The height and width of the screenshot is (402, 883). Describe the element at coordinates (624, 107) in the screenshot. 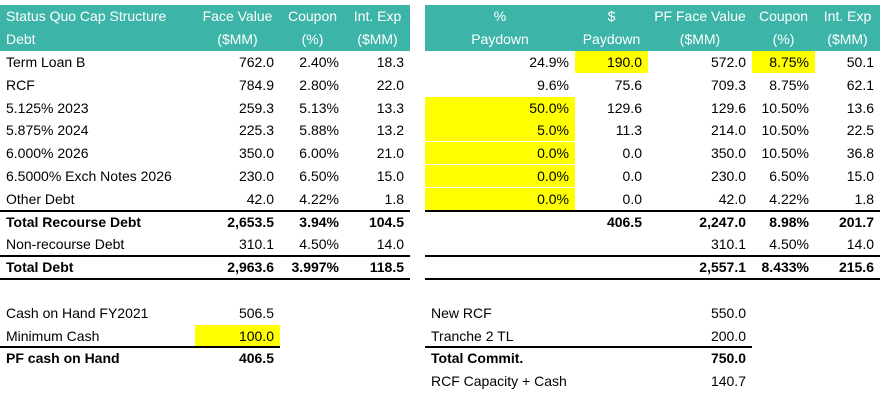

I see `value-cell: 129.6` at that location.